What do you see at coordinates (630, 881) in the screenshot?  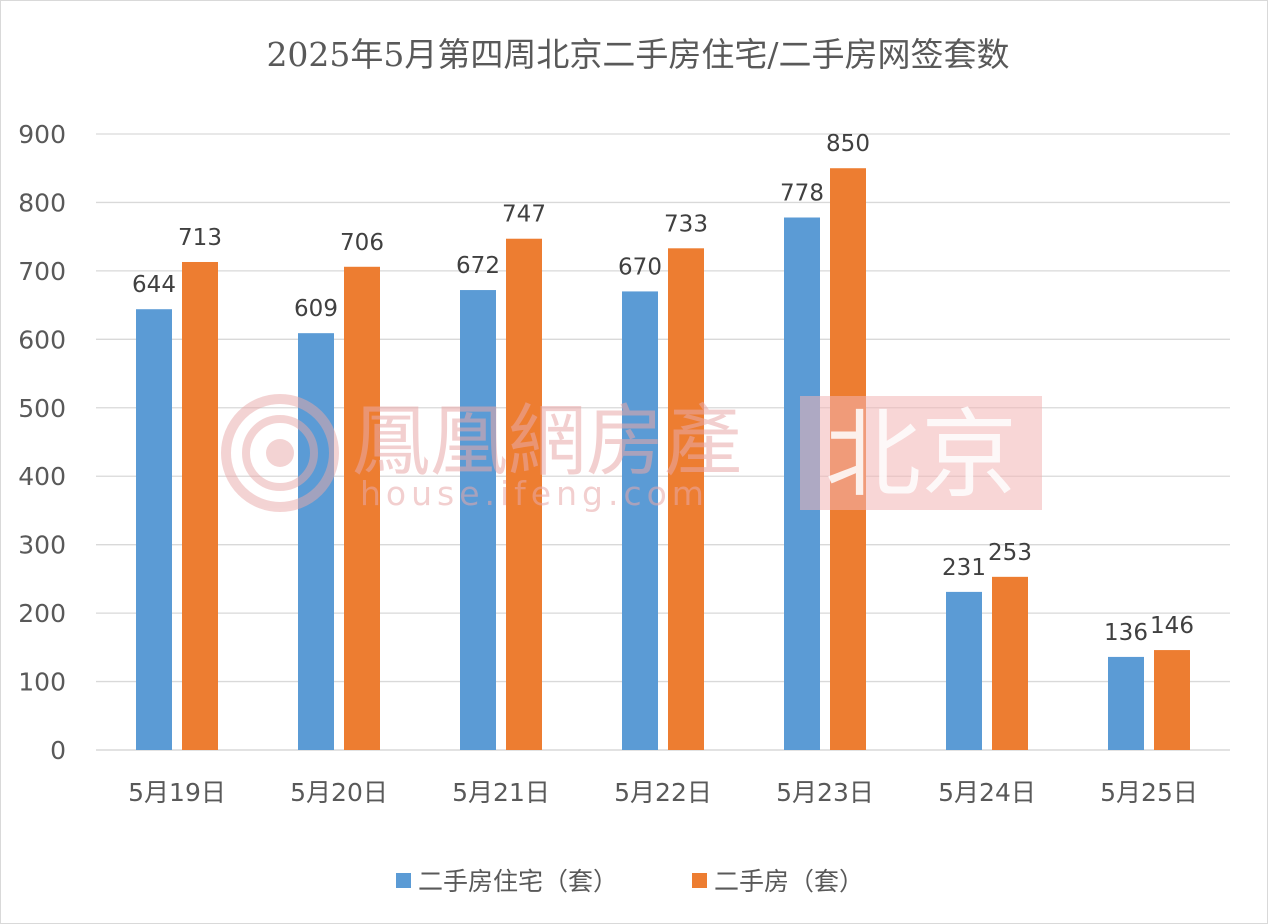 I see `legend: 二手房住宅（套） 二手房（套）` at bounding box center [630, 881].